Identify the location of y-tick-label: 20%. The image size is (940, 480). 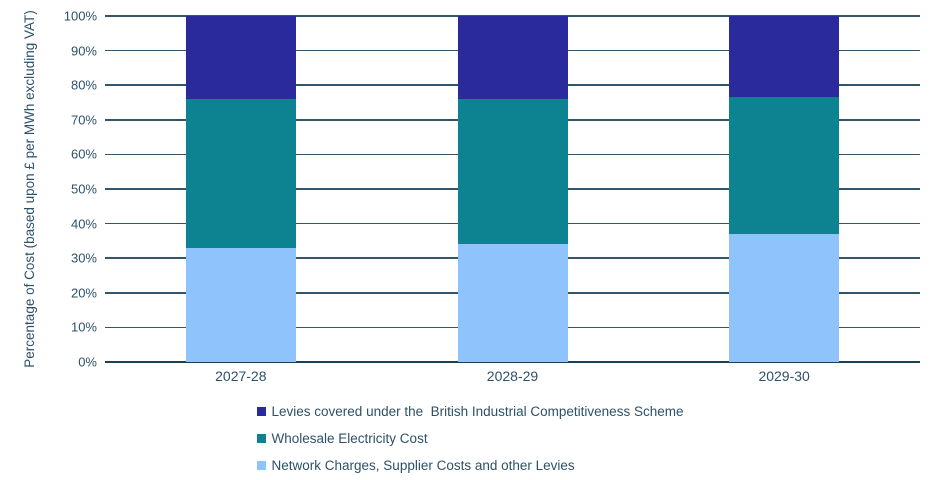
(83, 293).